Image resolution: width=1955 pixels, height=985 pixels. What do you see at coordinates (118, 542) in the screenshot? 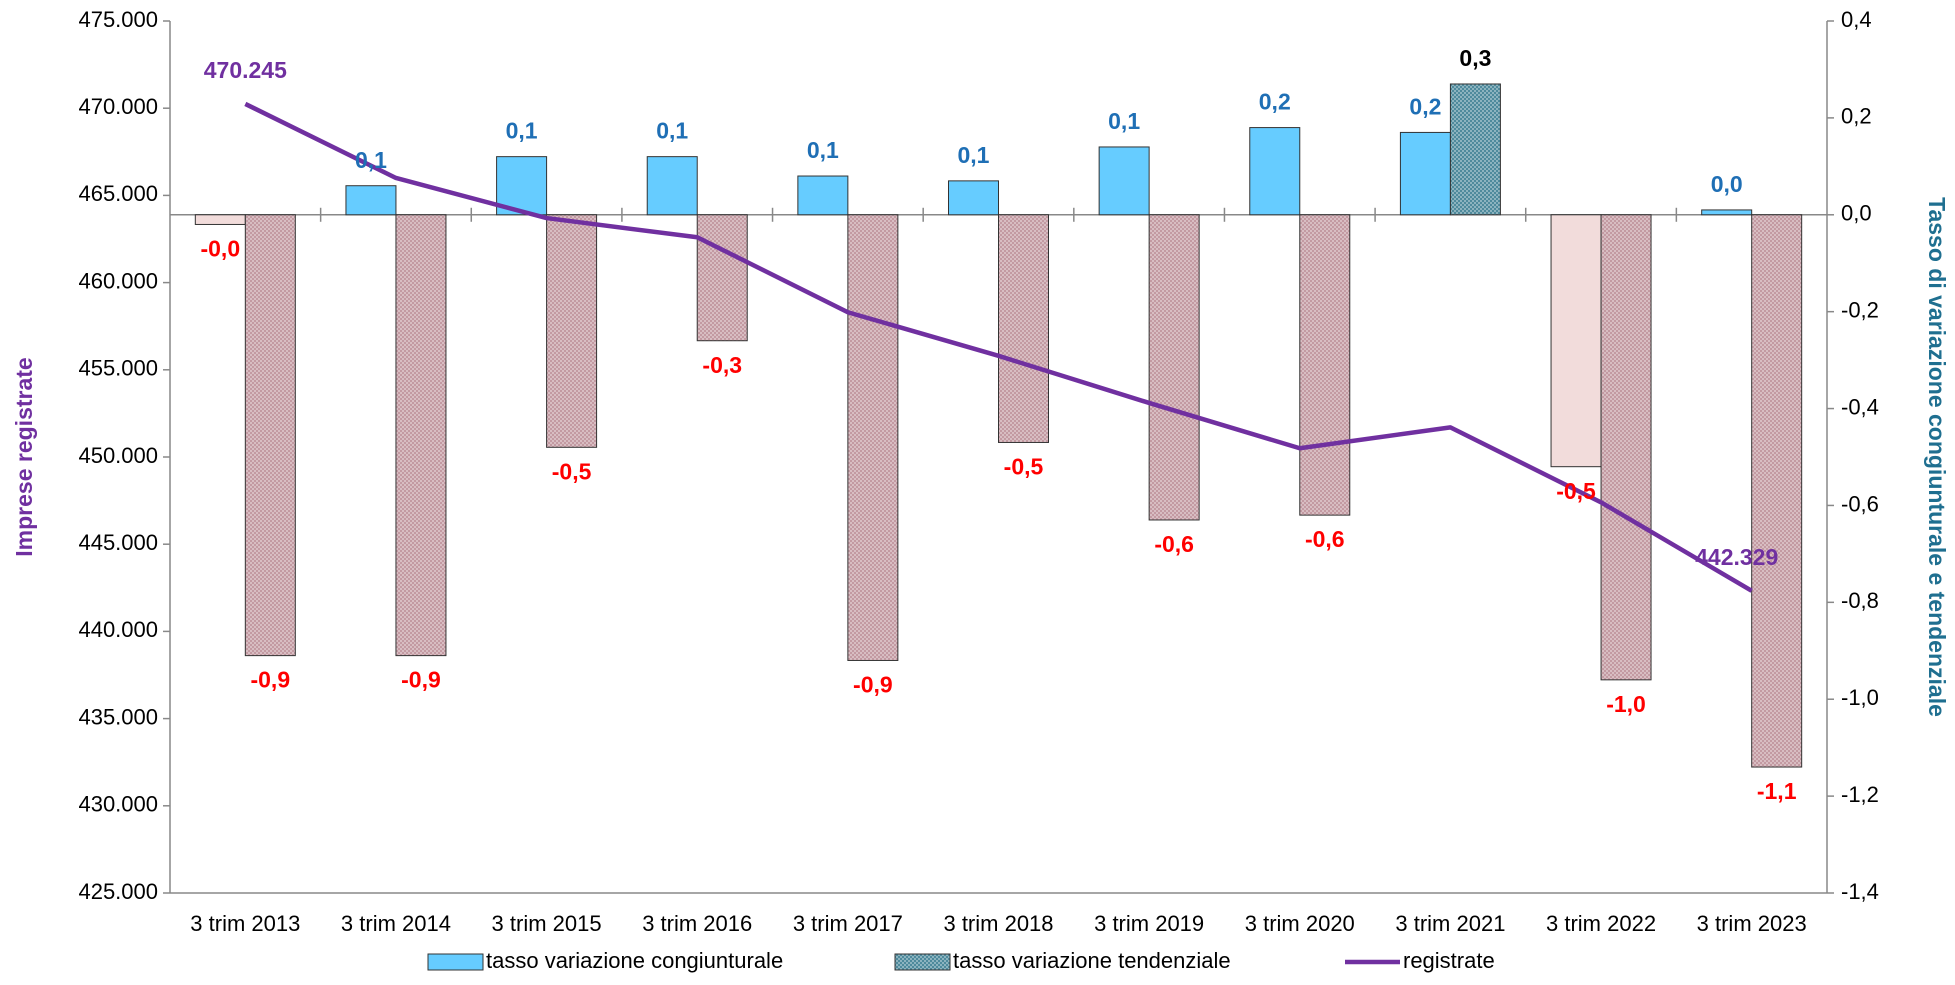
I see `y-tick-label: 445.000` at bounding box center [118, 542].